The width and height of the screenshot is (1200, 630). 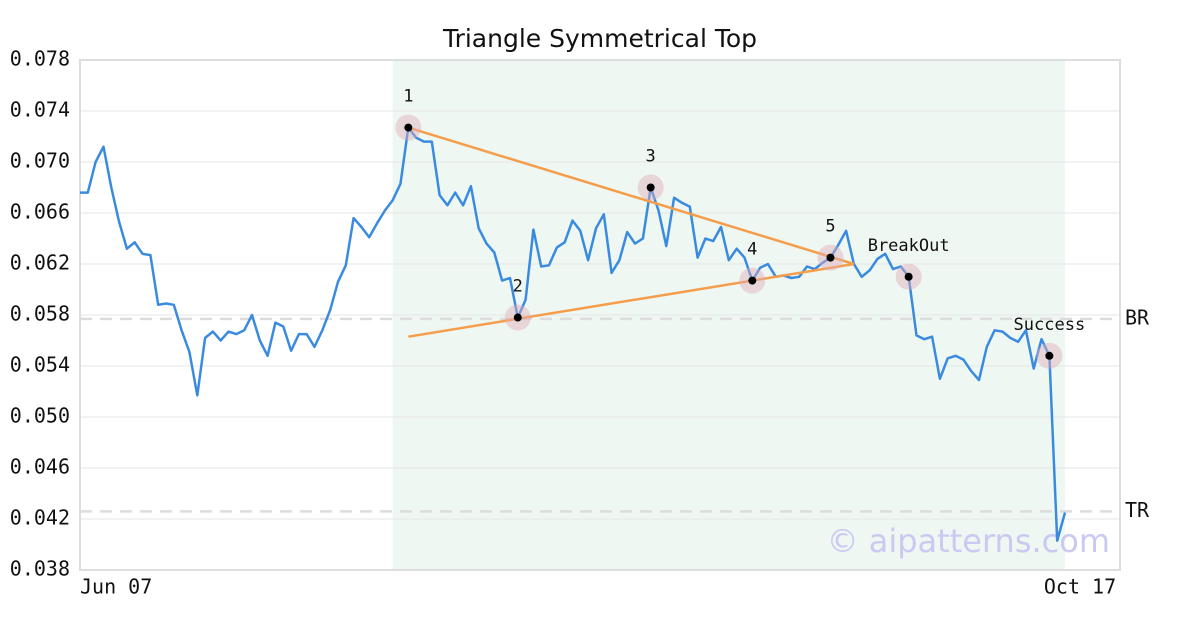 What do you see at coordinates (1137, 317) in the screenshot?
I see `reference-label: BR` at bounding box center [1137, 317].